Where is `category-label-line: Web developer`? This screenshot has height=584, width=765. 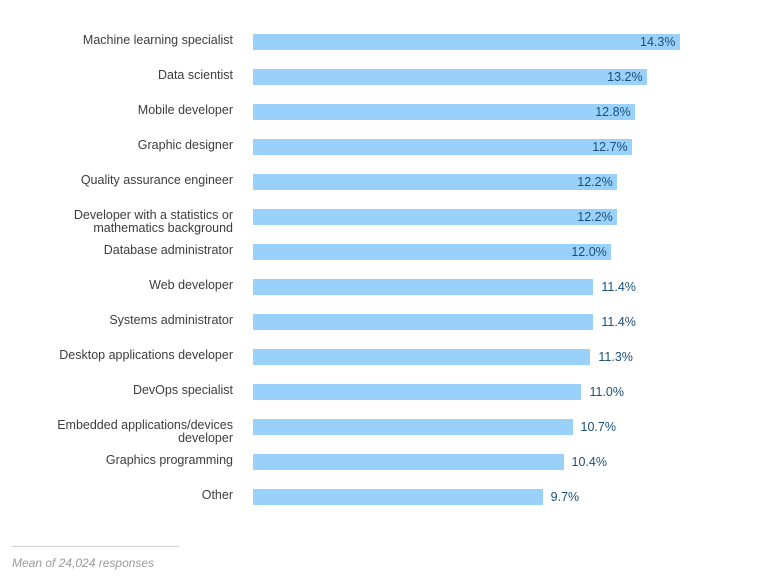
category-label-line: Web developer is located at coordinates (191, 285).